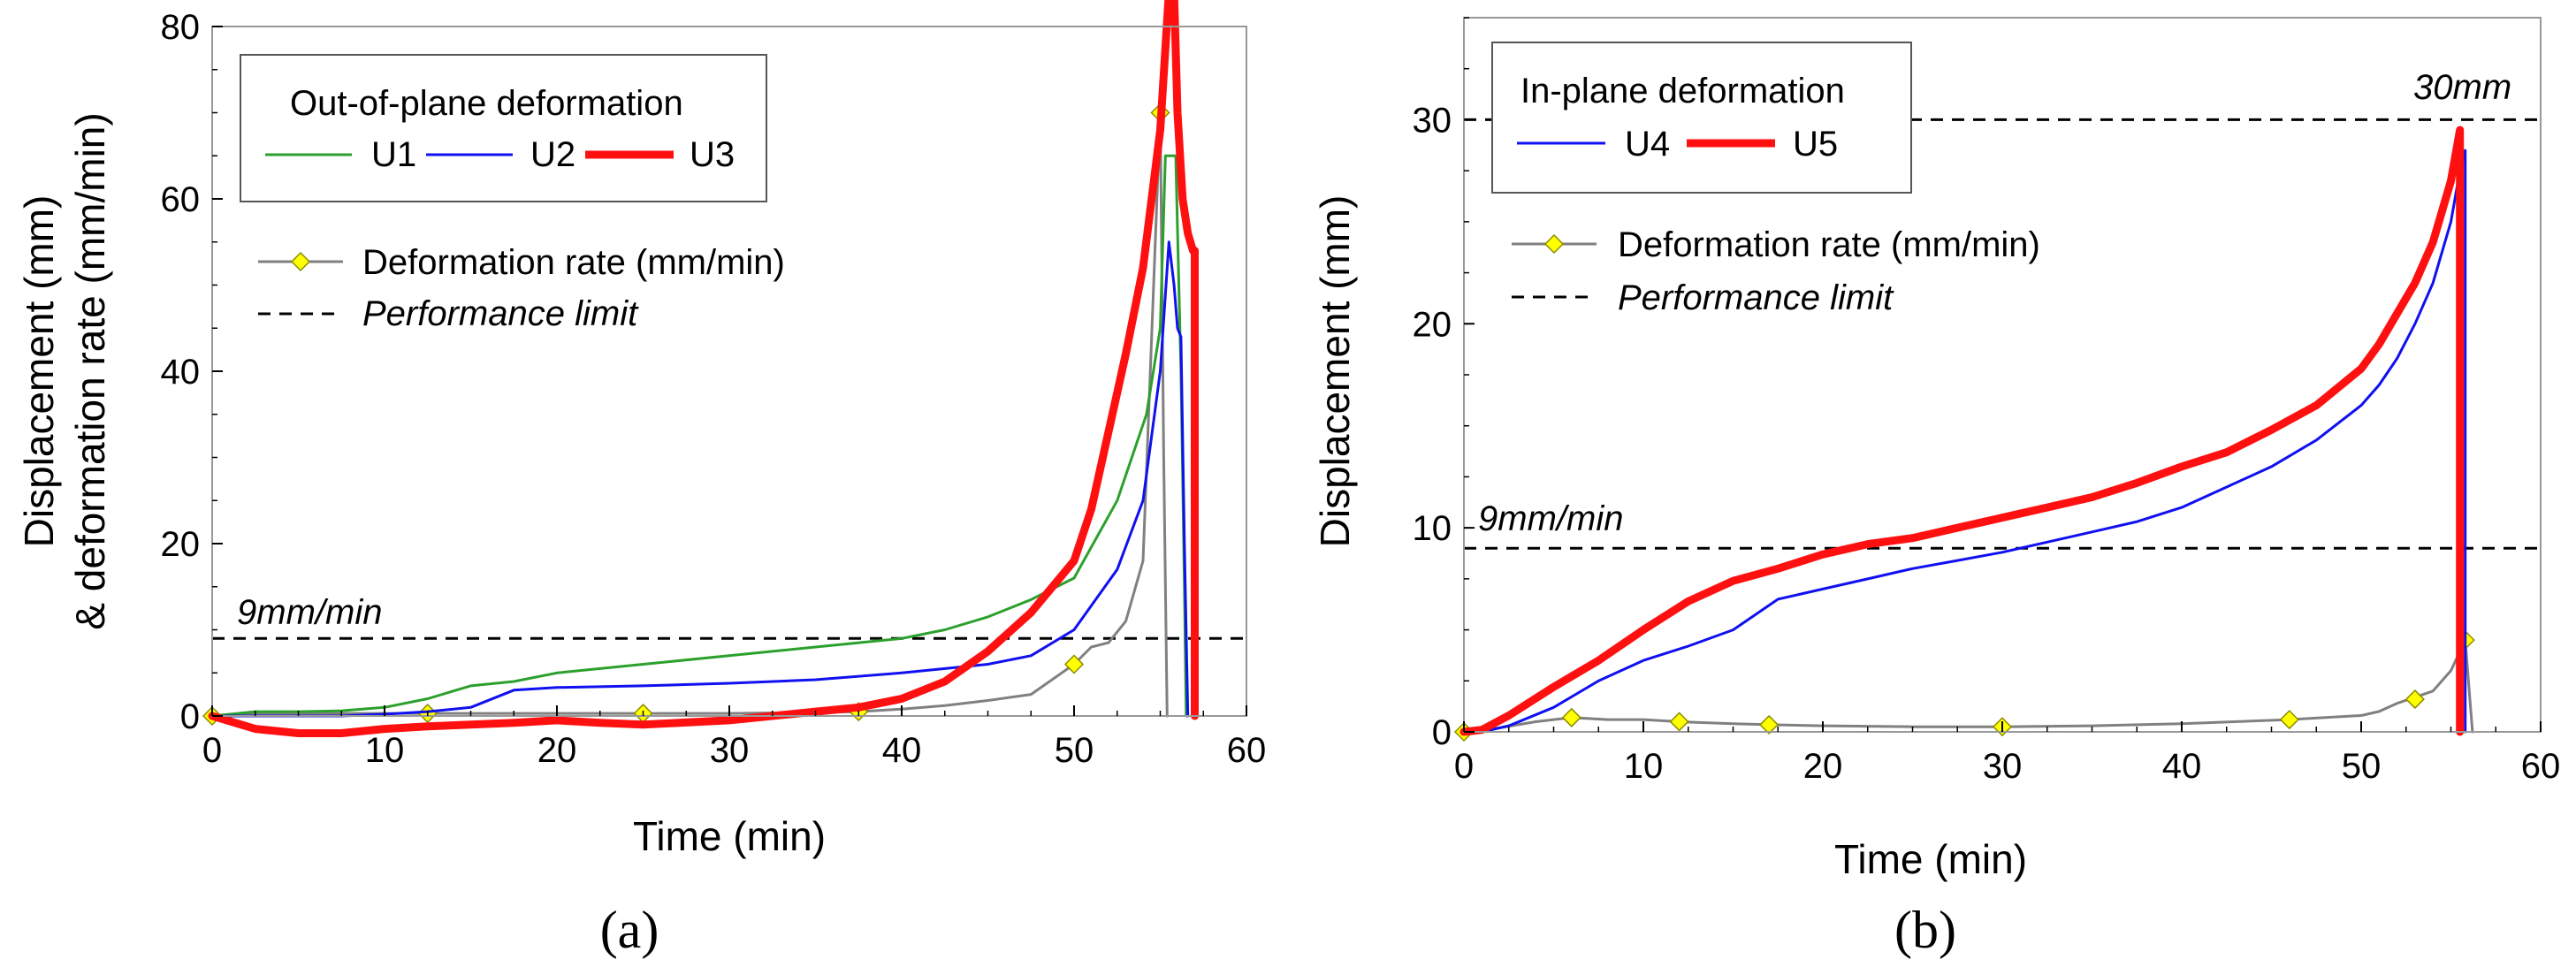 This screenshot has width=2576, height=967. Describe the element at coordinates (181, 27) in the screenshot. I see `chart-a-ytick-label: 80` at that location.